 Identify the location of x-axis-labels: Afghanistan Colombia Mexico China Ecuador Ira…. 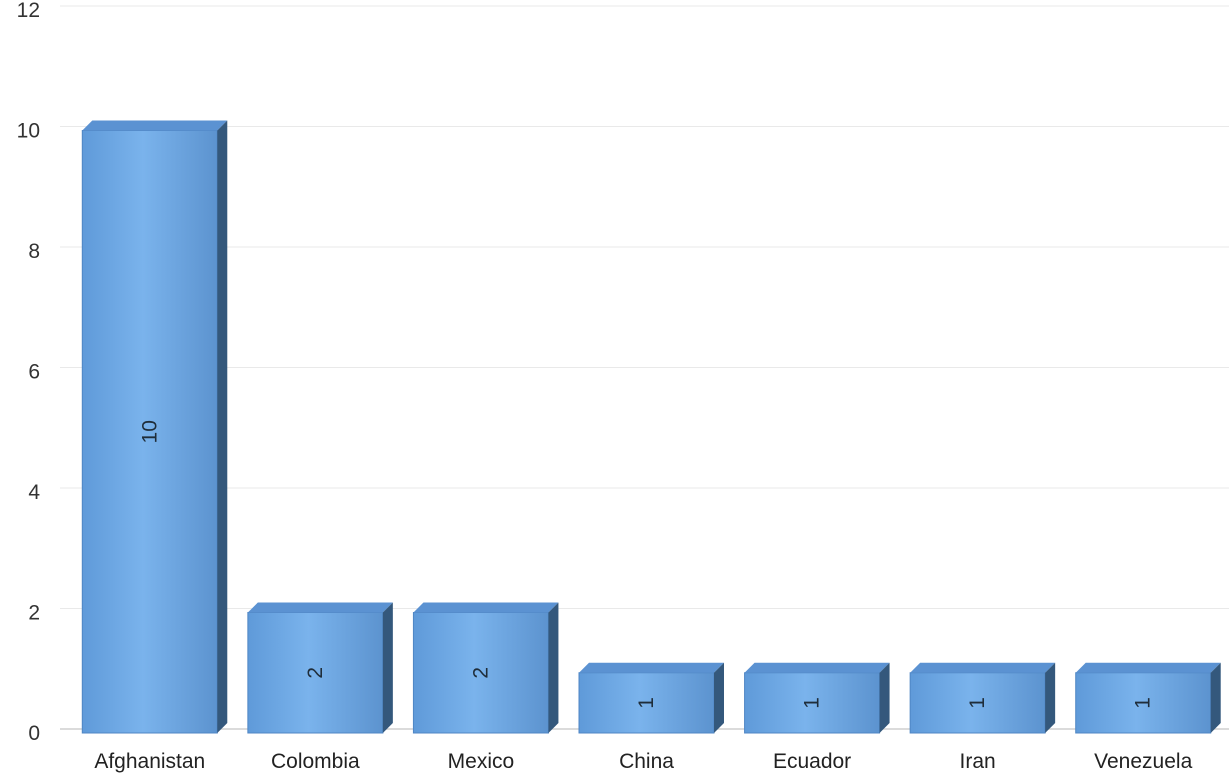
(643, 761).